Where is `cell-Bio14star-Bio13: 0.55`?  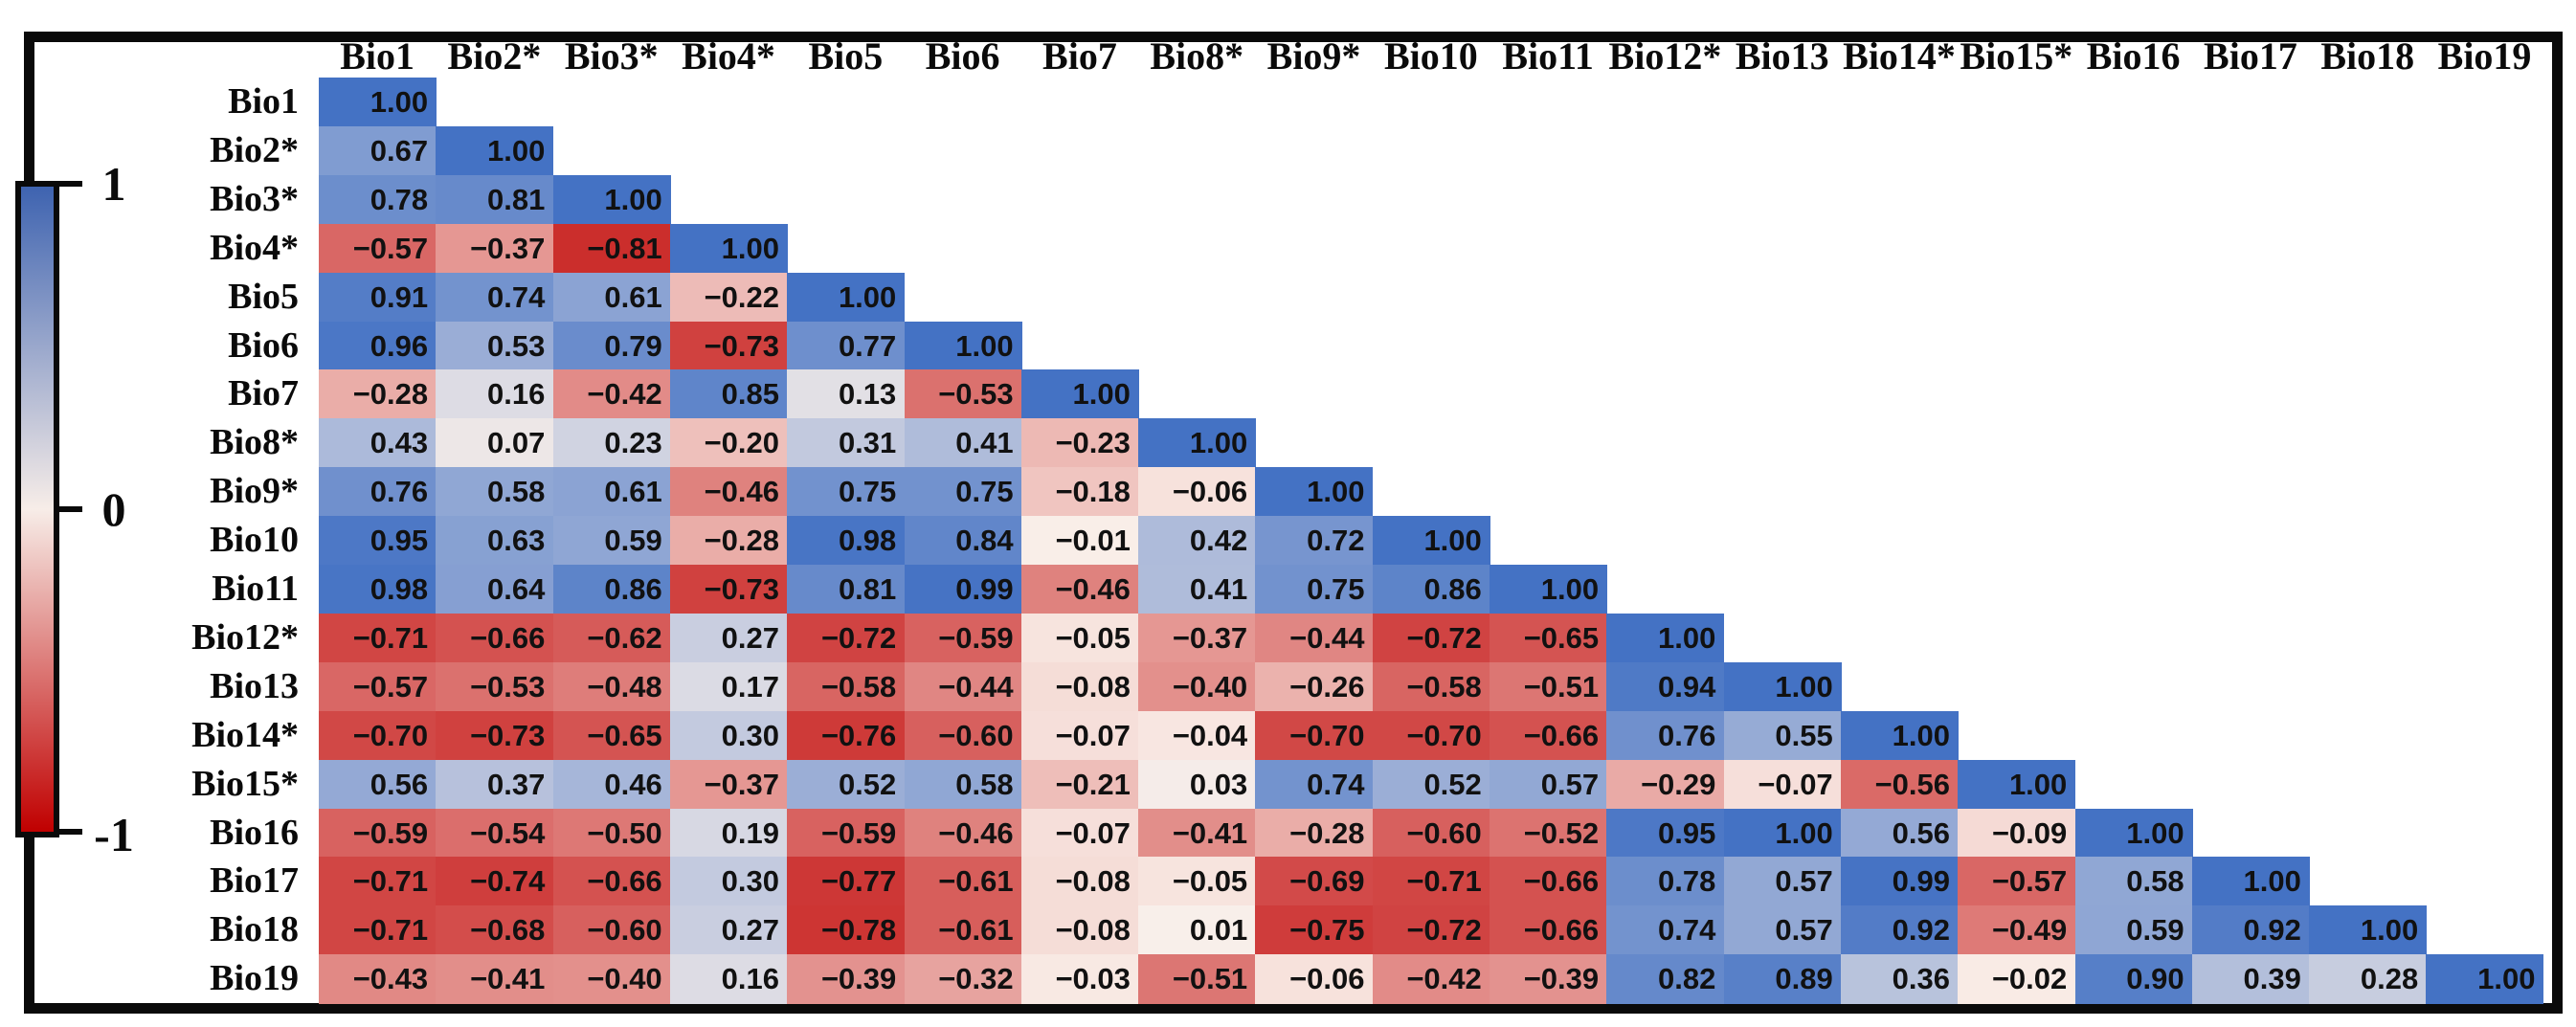 cell-Bio14star-Bio13: 0.55 is located at coordinates (1782, 735).